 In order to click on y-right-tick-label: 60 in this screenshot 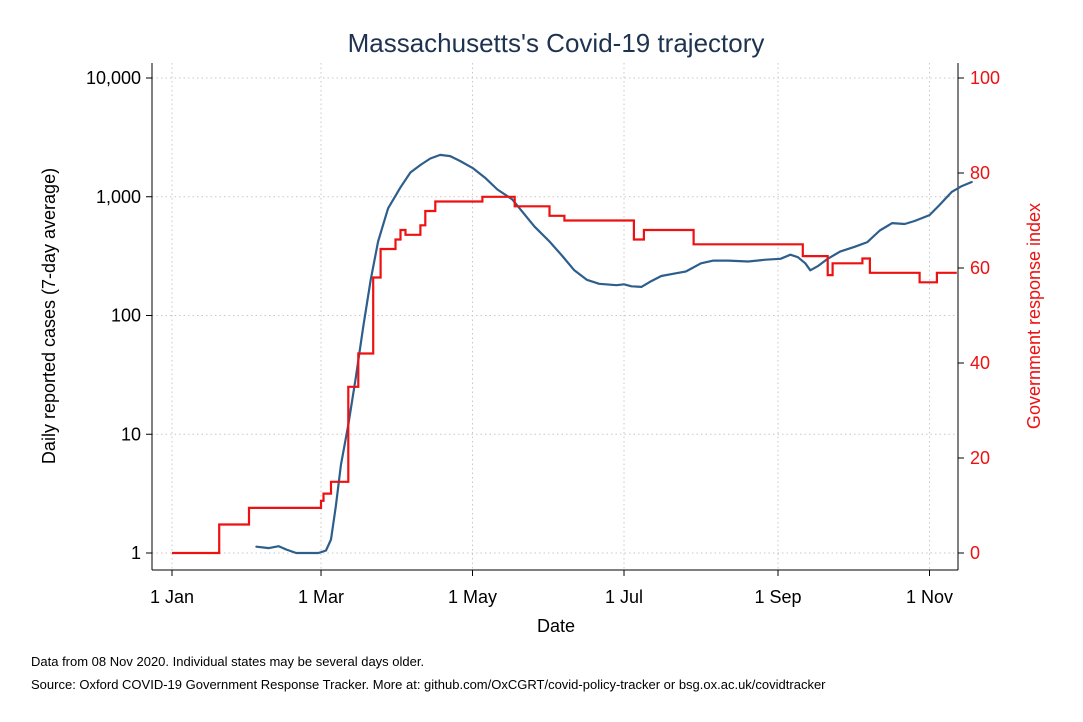, I will do `click(980, 268)`.